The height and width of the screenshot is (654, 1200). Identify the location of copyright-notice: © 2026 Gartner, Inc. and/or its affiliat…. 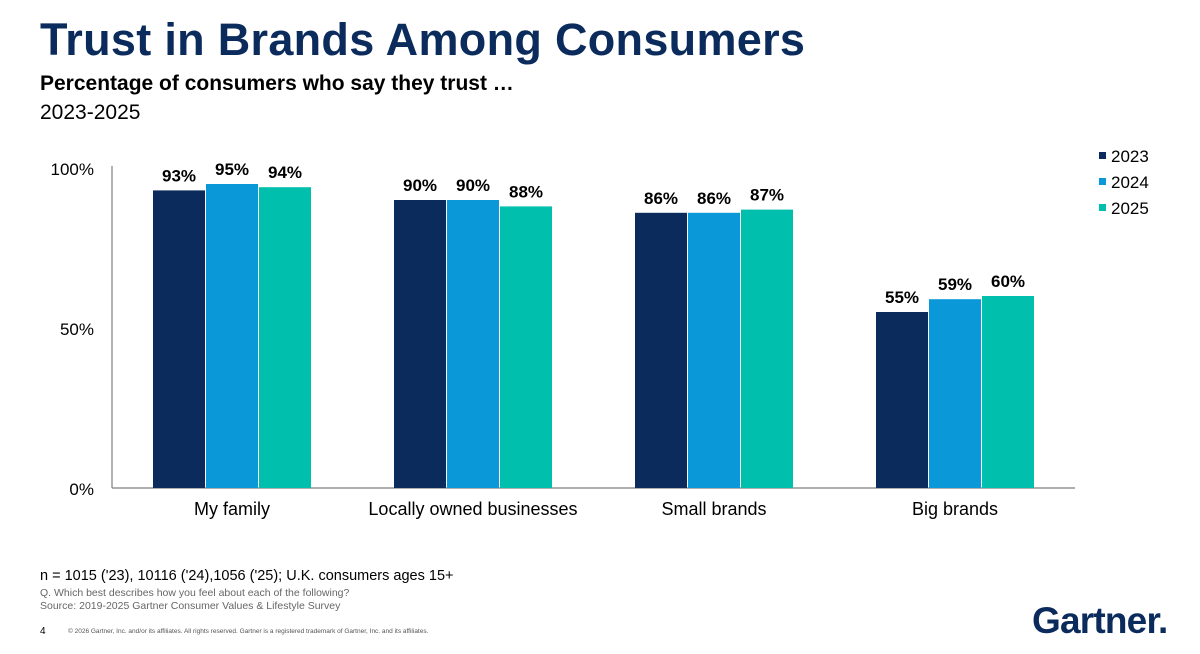
(248, 631).